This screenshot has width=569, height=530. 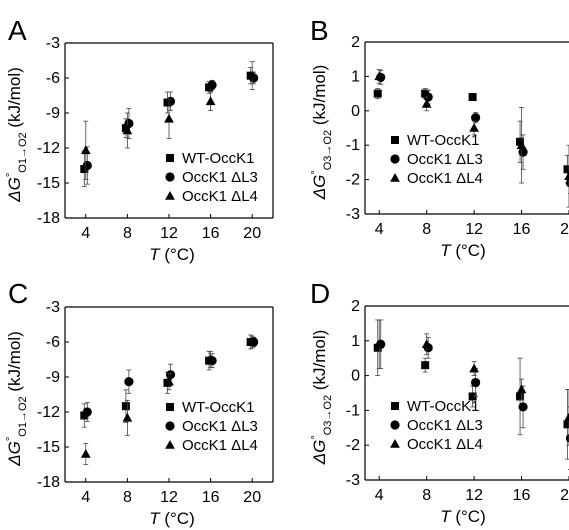 What do you see at coordinates (355, 376) in the screenshot?
I see `y-tick-label: 0` at bounding box center [355, 376].